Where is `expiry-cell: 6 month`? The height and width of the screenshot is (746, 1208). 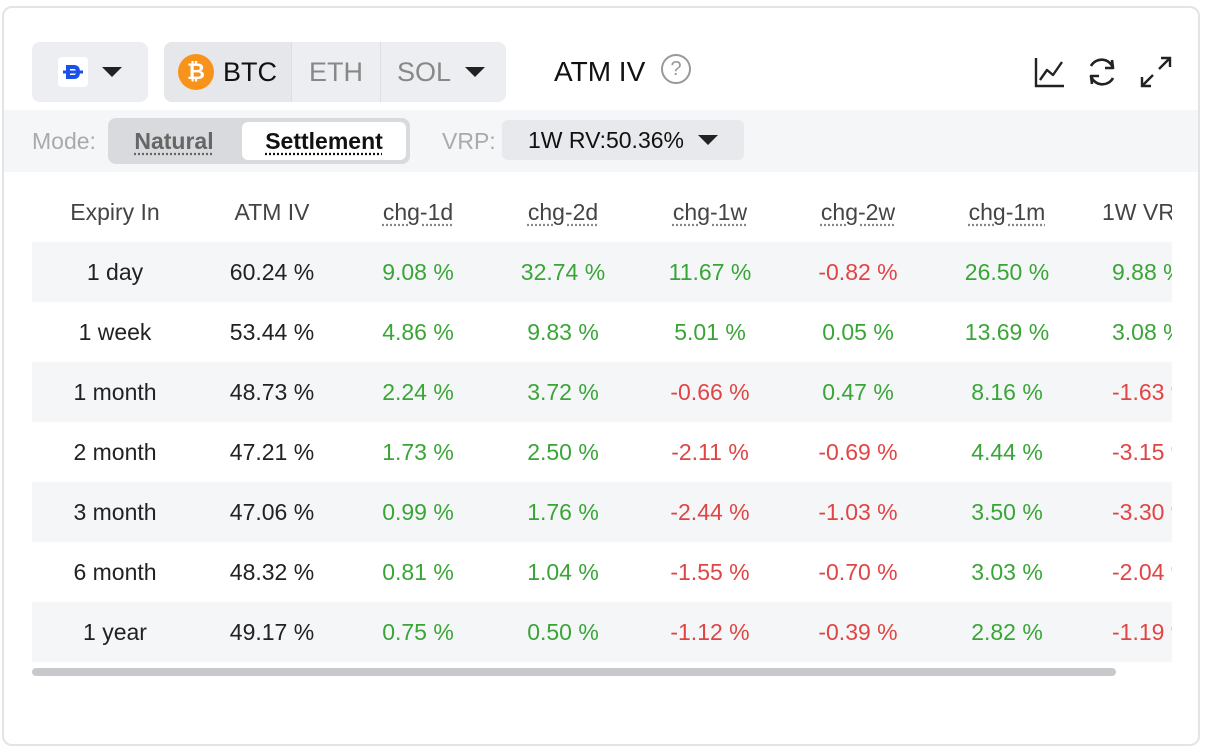
expiry-cell: 6 month is located at coordinates (115, 571).